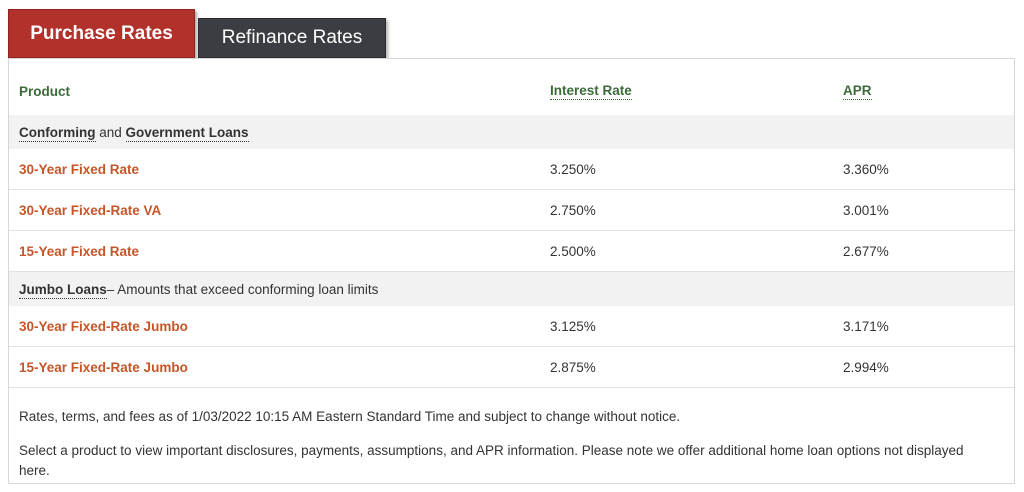 This screenshot has height=492, width=1024. Describe the element at coordinates (511, 91) in the screenshot. I see `table-header: Product Interest Rate APR` at that location.